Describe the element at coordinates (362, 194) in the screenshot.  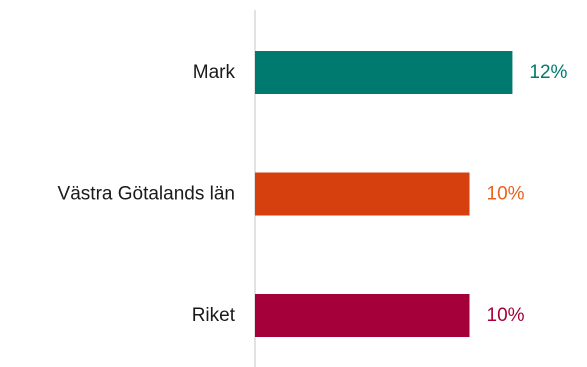
I see `bar-vastra-gotalands-lan` at that location.